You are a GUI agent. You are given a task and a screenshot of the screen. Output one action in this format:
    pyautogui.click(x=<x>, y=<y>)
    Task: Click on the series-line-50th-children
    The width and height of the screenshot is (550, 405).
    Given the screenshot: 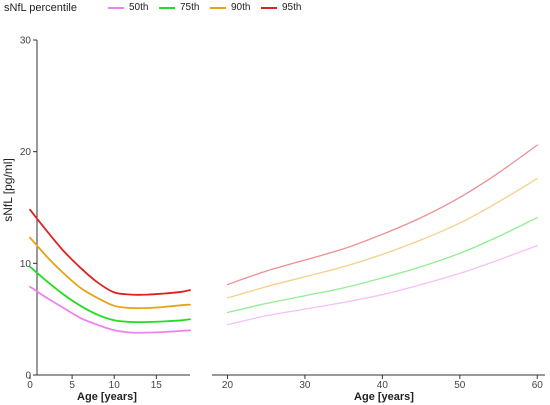 What is the action you would take?
    pyautogui.click(x=110, y=309)
    